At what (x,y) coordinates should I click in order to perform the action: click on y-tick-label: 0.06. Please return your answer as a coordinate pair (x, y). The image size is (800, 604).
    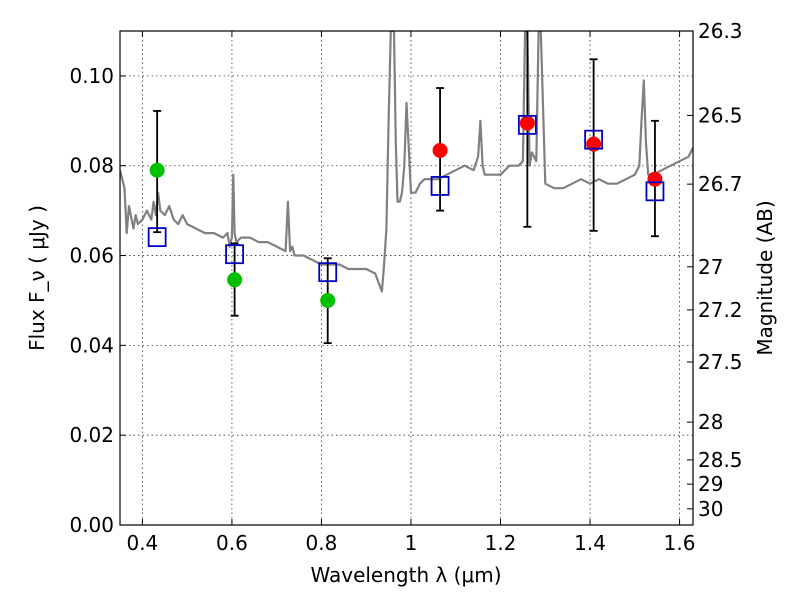
    Looking at the image, I should click on (91, 256).